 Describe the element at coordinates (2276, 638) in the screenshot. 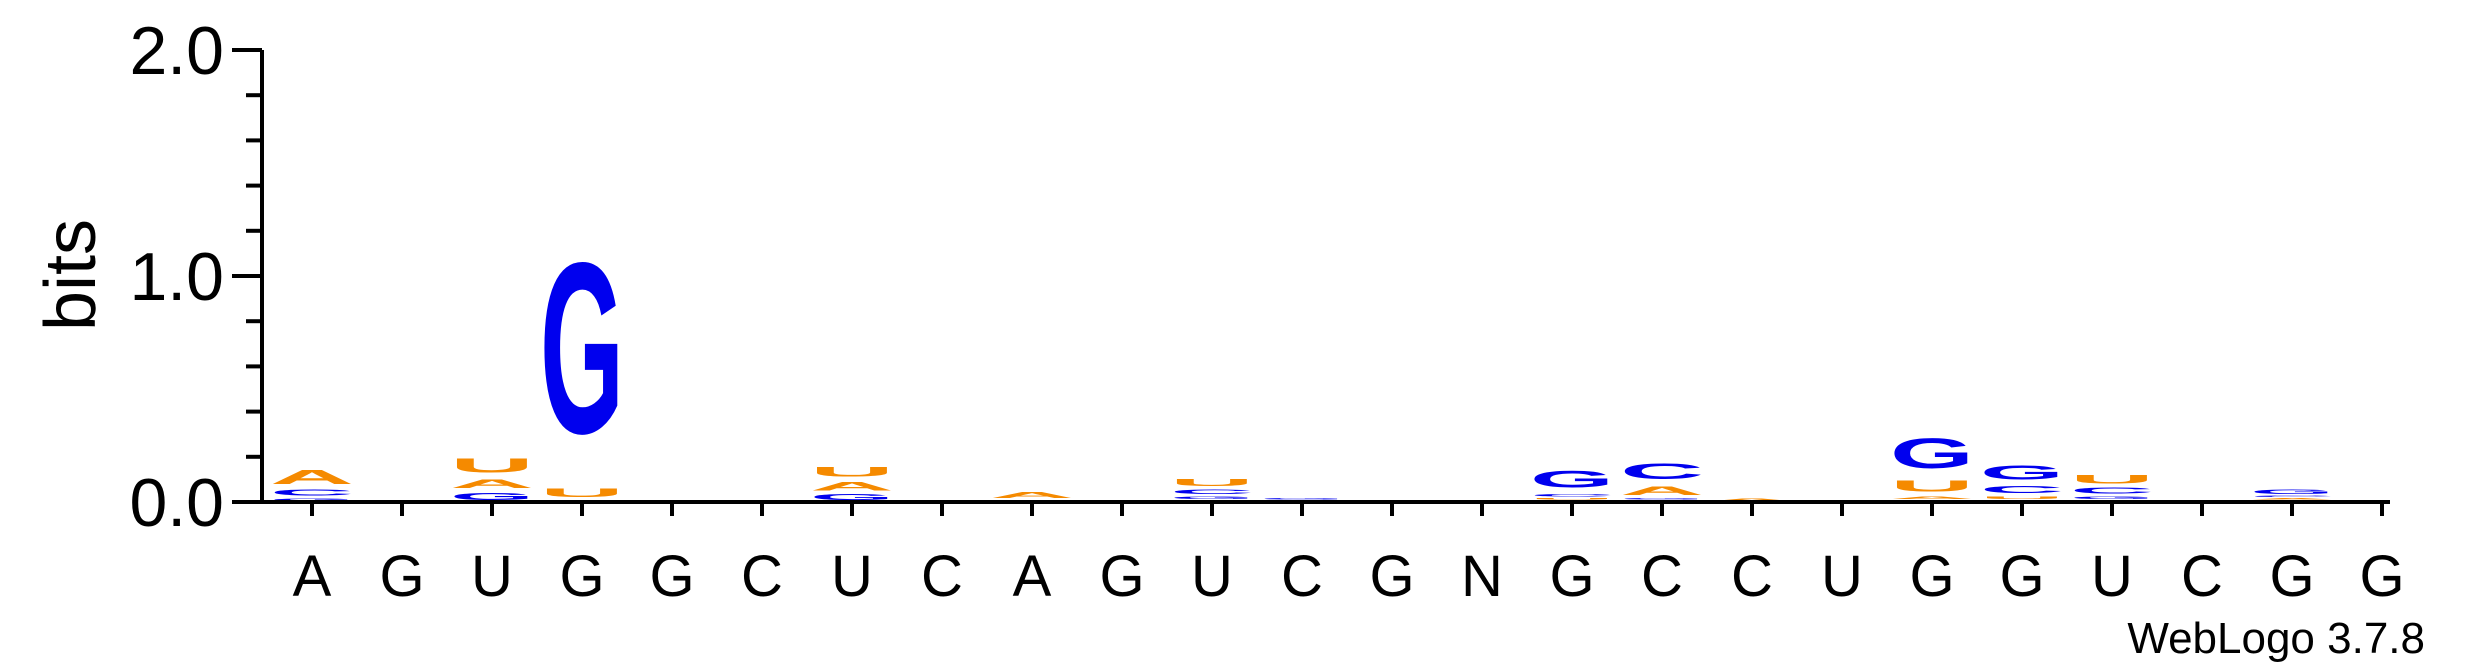

I see `weblogo-watermark: WebLogo 3.7.8` at that location.